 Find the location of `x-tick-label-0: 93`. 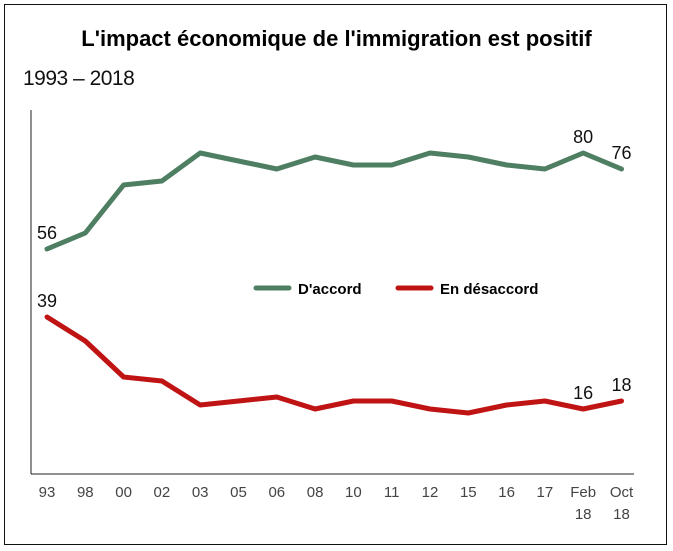

x-tick-label-0: 93 is located at coordinates (47, 492).